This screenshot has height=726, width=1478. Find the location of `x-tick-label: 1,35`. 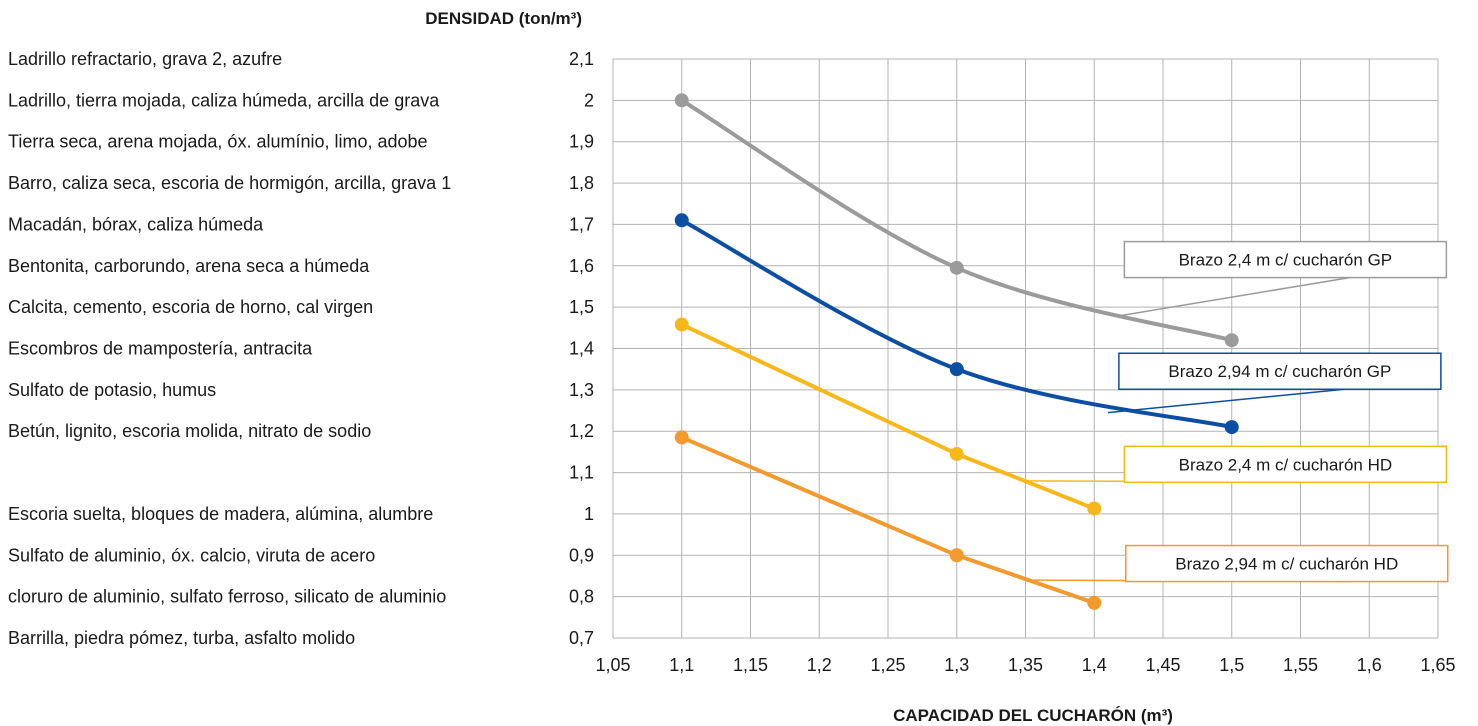

x-tick-label: 1,35 is located at coordinates (1025, 665).